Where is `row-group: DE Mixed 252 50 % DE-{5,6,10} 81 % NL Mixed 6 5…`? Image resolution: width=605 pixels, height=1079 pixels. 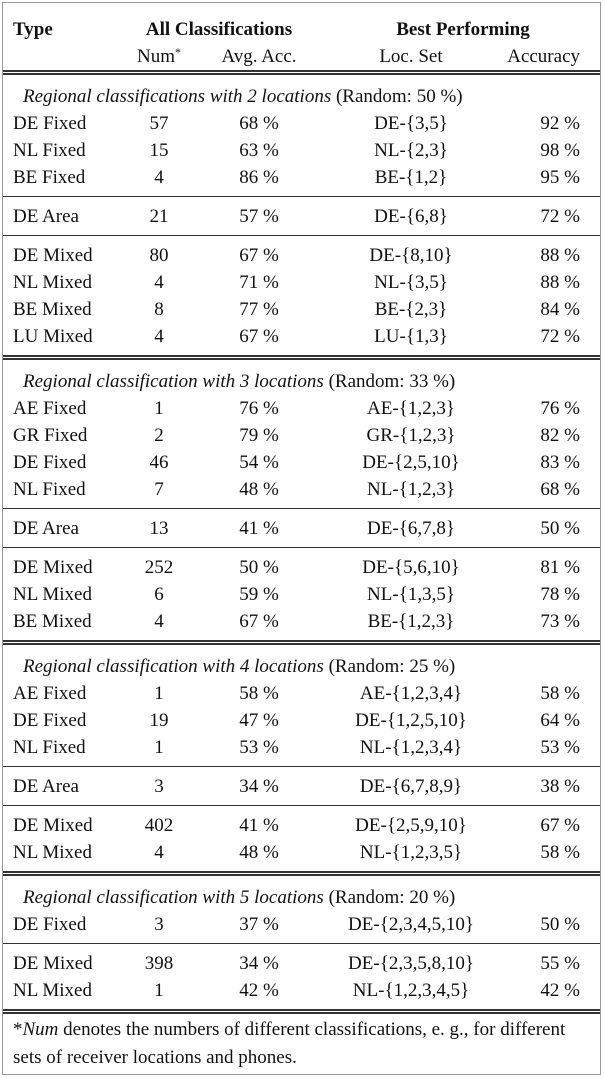
row-group: DE Mixed 252 50 % DE-{5,6,10} 81 % NL Mixed 6 5… is located at coordinates (301, 591).